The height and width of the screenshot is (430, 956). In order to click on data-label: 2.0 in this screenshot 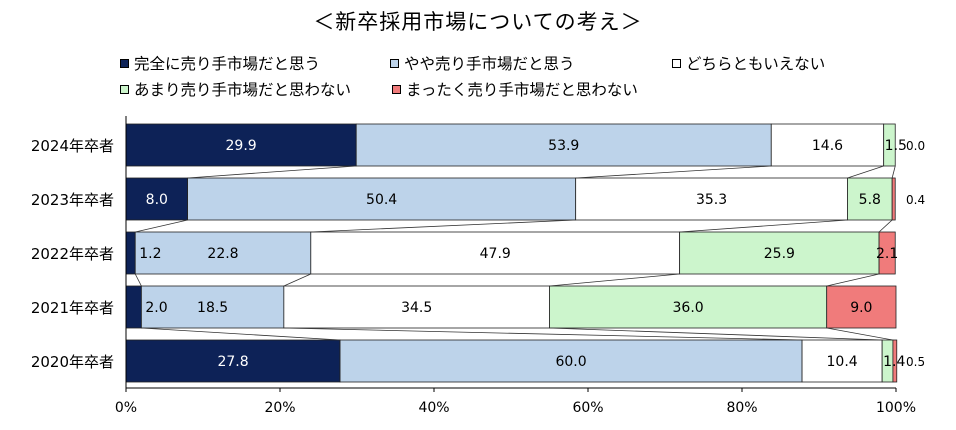, I will do `click(156, 308)`.